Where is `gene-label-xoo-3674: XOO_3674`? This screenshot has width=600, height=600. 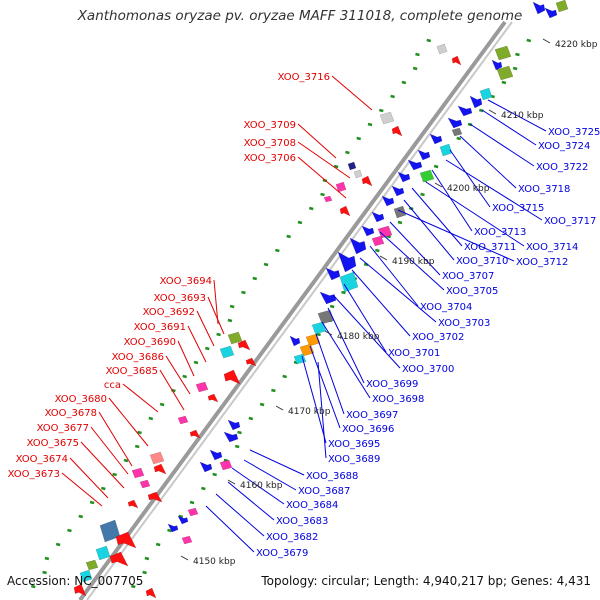 gene-label-xoo-3674: XOO_3674 is located at coordinates (42, 459).